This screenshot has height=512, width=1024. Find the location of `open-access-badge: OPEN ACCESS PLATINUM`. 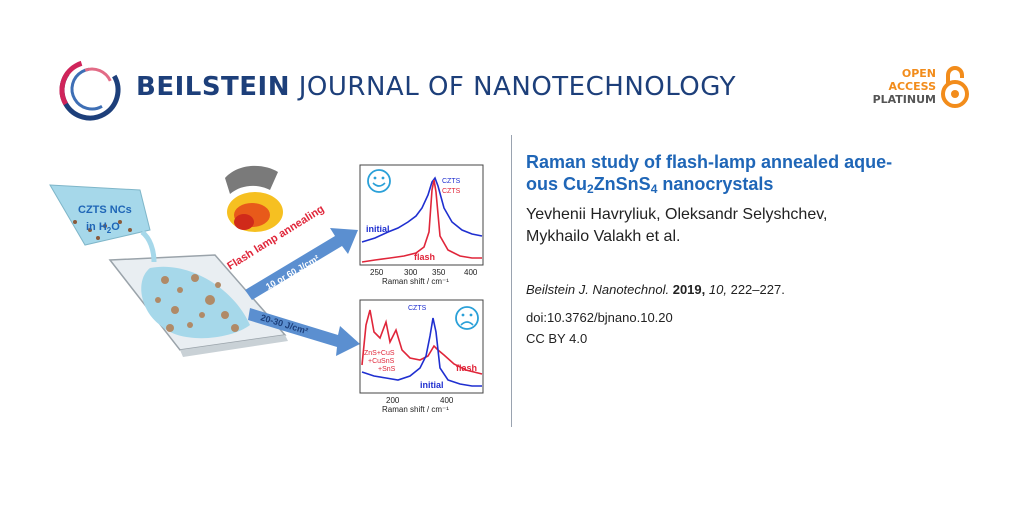

open-access-badge: OPEN ACCESS PLATINUM is located at coordinates (902, 86).